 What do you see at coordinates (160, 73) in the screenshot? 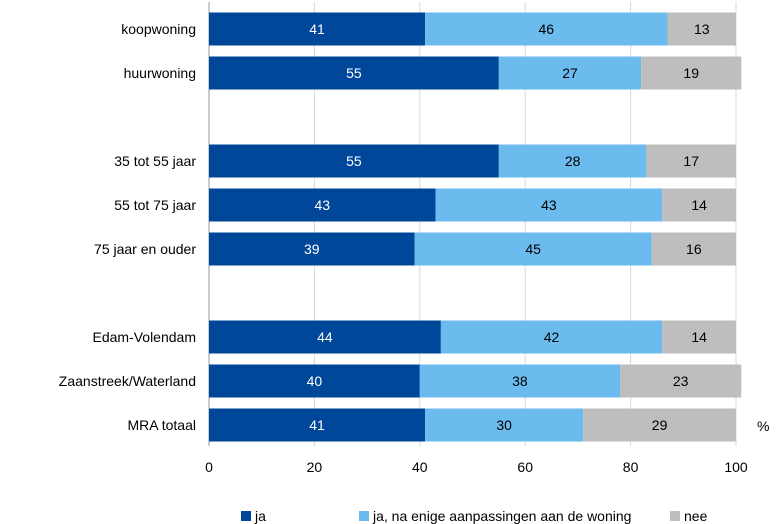
I see `category-label: huurwoning` at bounding box center [160, 73].